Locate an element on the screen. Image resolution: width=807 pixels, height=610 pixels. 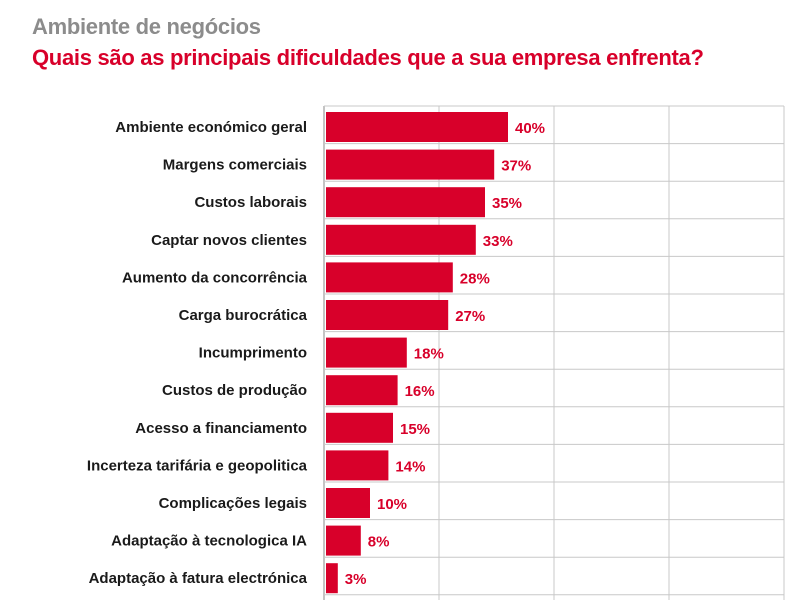
value-label-8: 15% is located at coordinates (415, 429).